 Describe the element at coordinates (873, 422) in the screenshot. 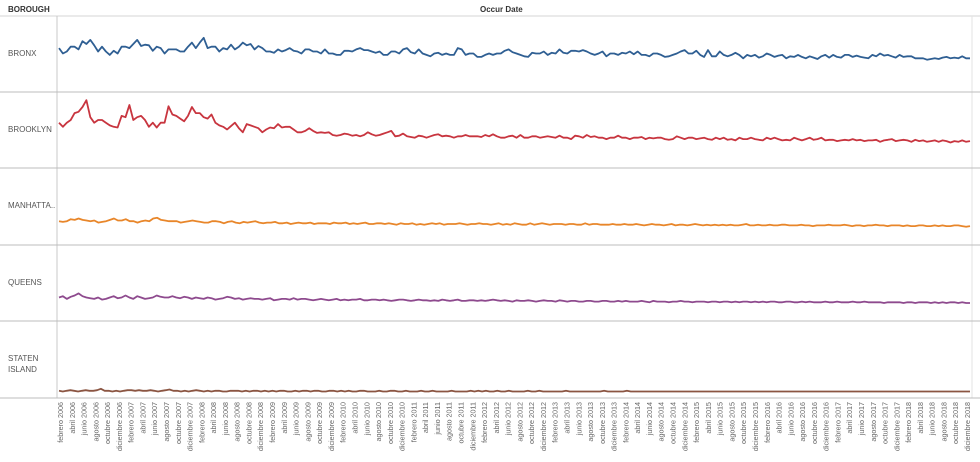

I see `x-tick-label: agosto 2017` at that location.